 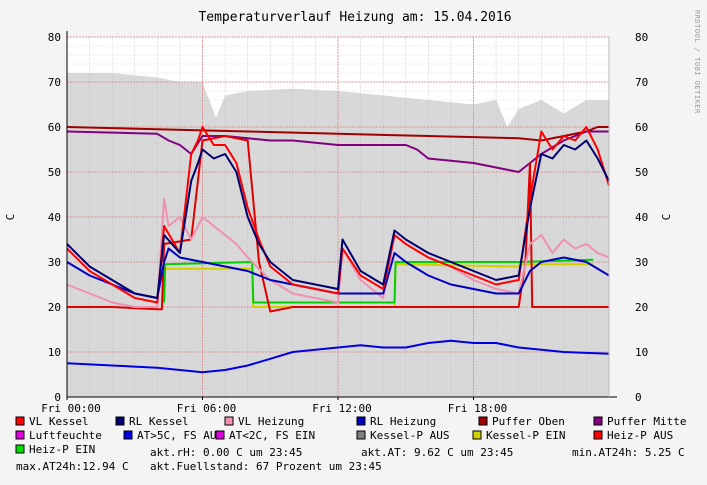 What do you see at coordinates (54, 217) in the screenshot?
I see `y-tick-label-left: 40` at bounding box center [54, 217].